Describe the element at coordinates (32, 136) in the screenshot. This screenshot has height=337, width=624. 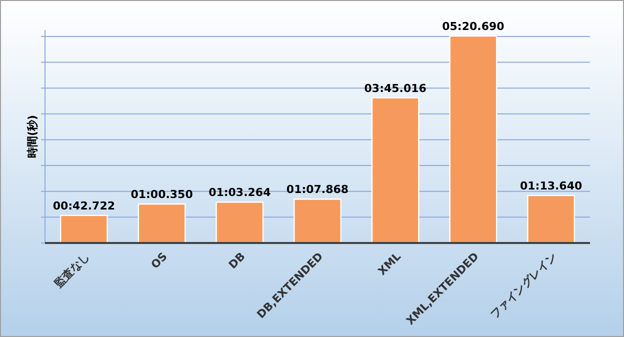
I see `y-axis-title: 時間(秒)` at that location.